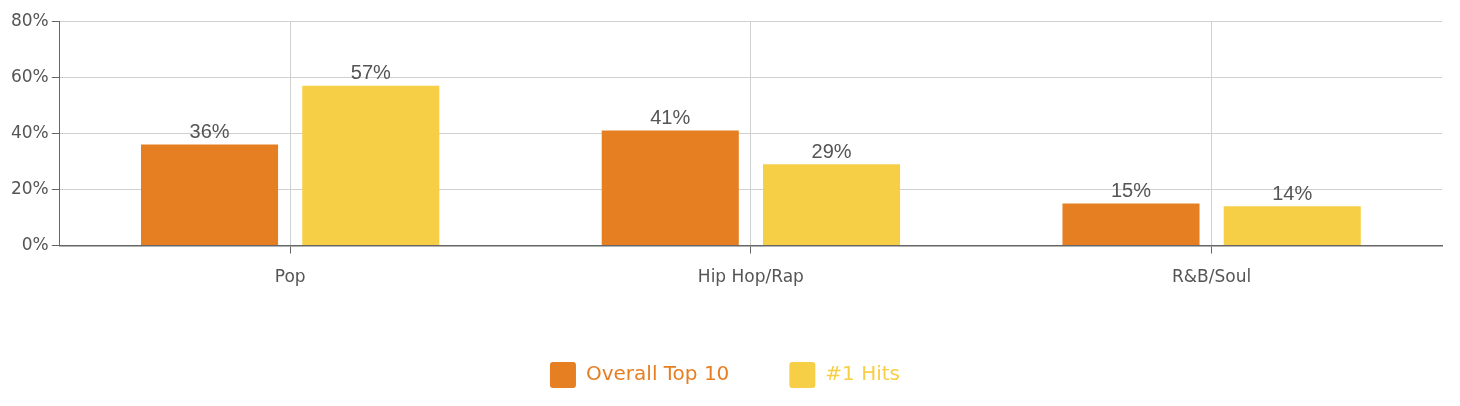 The width and height of the screenshot is (1460, 406). What do you see at coordinates (29, 75) in the screenshot?
I see `y-tick-label: 60%` at bounding box center [29, 75].